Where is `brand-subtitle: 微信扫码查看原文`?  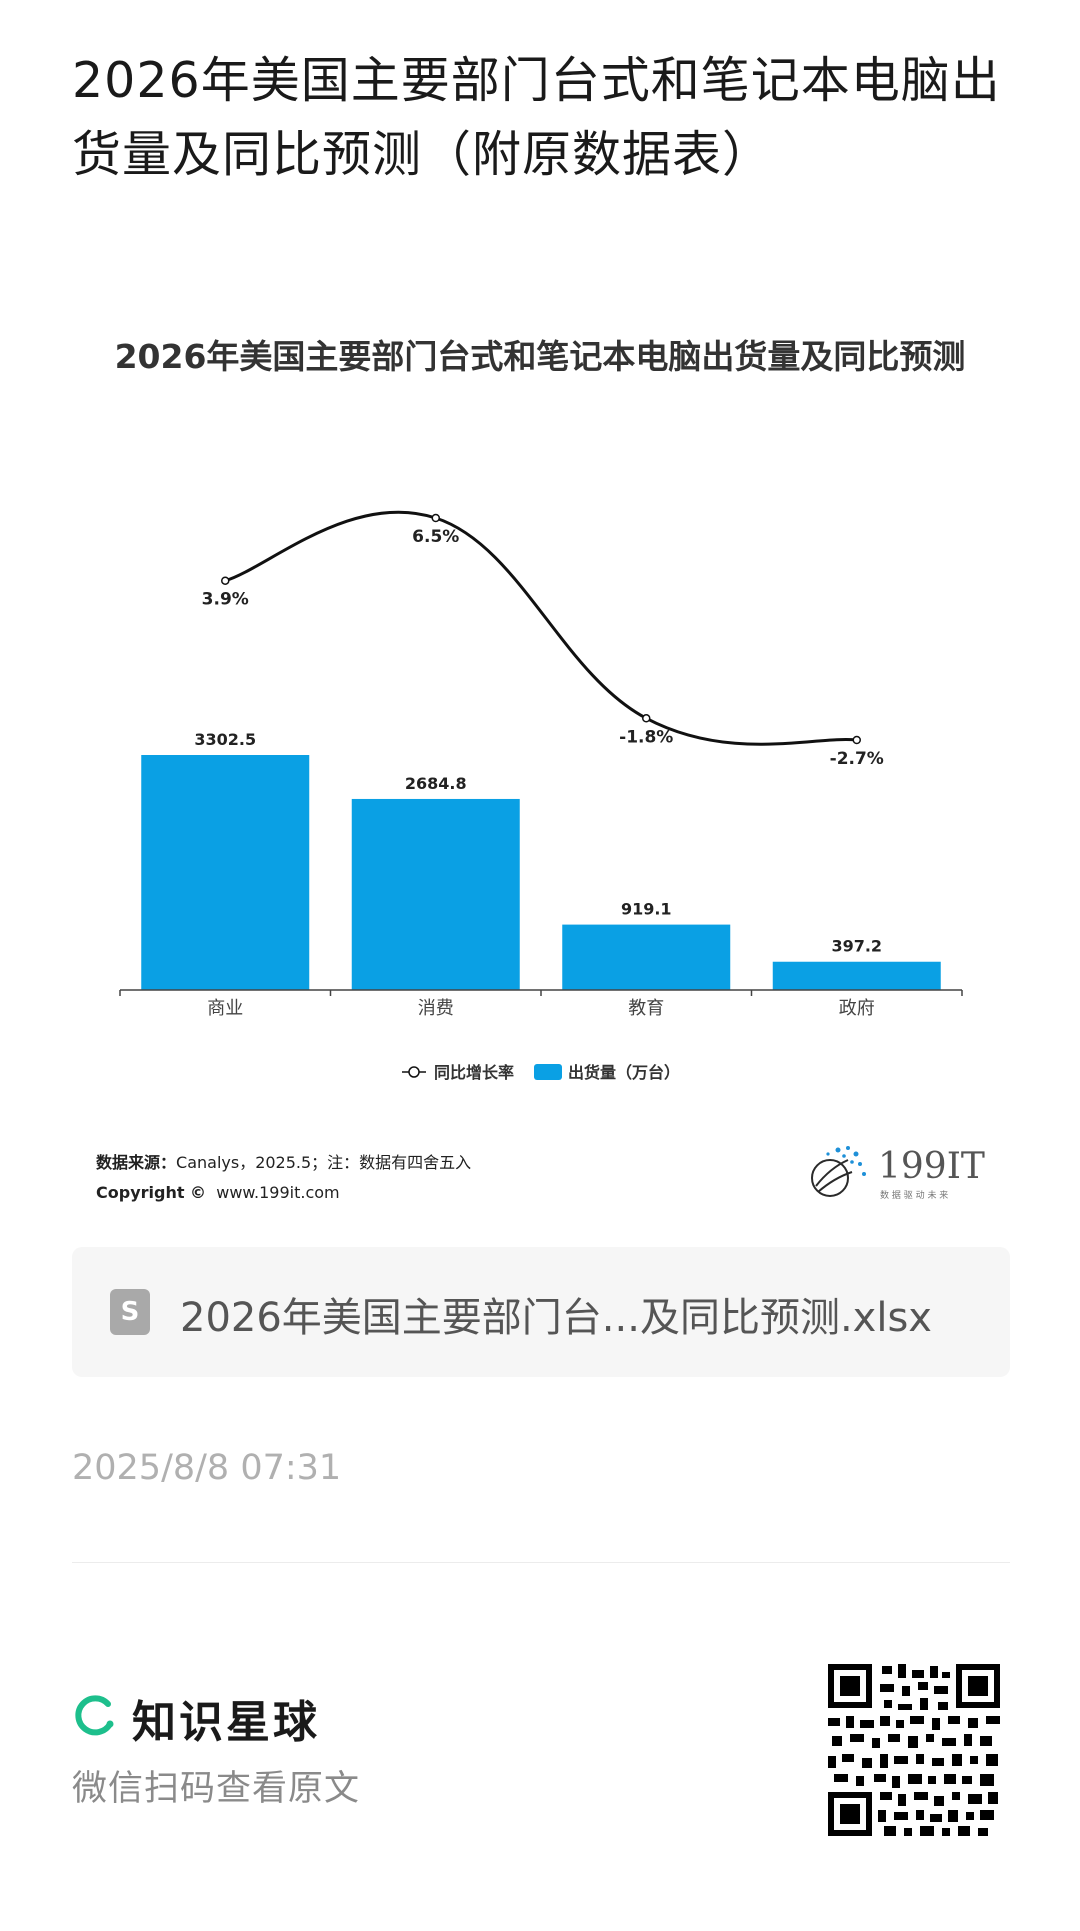
brand-subtitle: 微信扫码查看原文 is located at coordinates (216, 1789).